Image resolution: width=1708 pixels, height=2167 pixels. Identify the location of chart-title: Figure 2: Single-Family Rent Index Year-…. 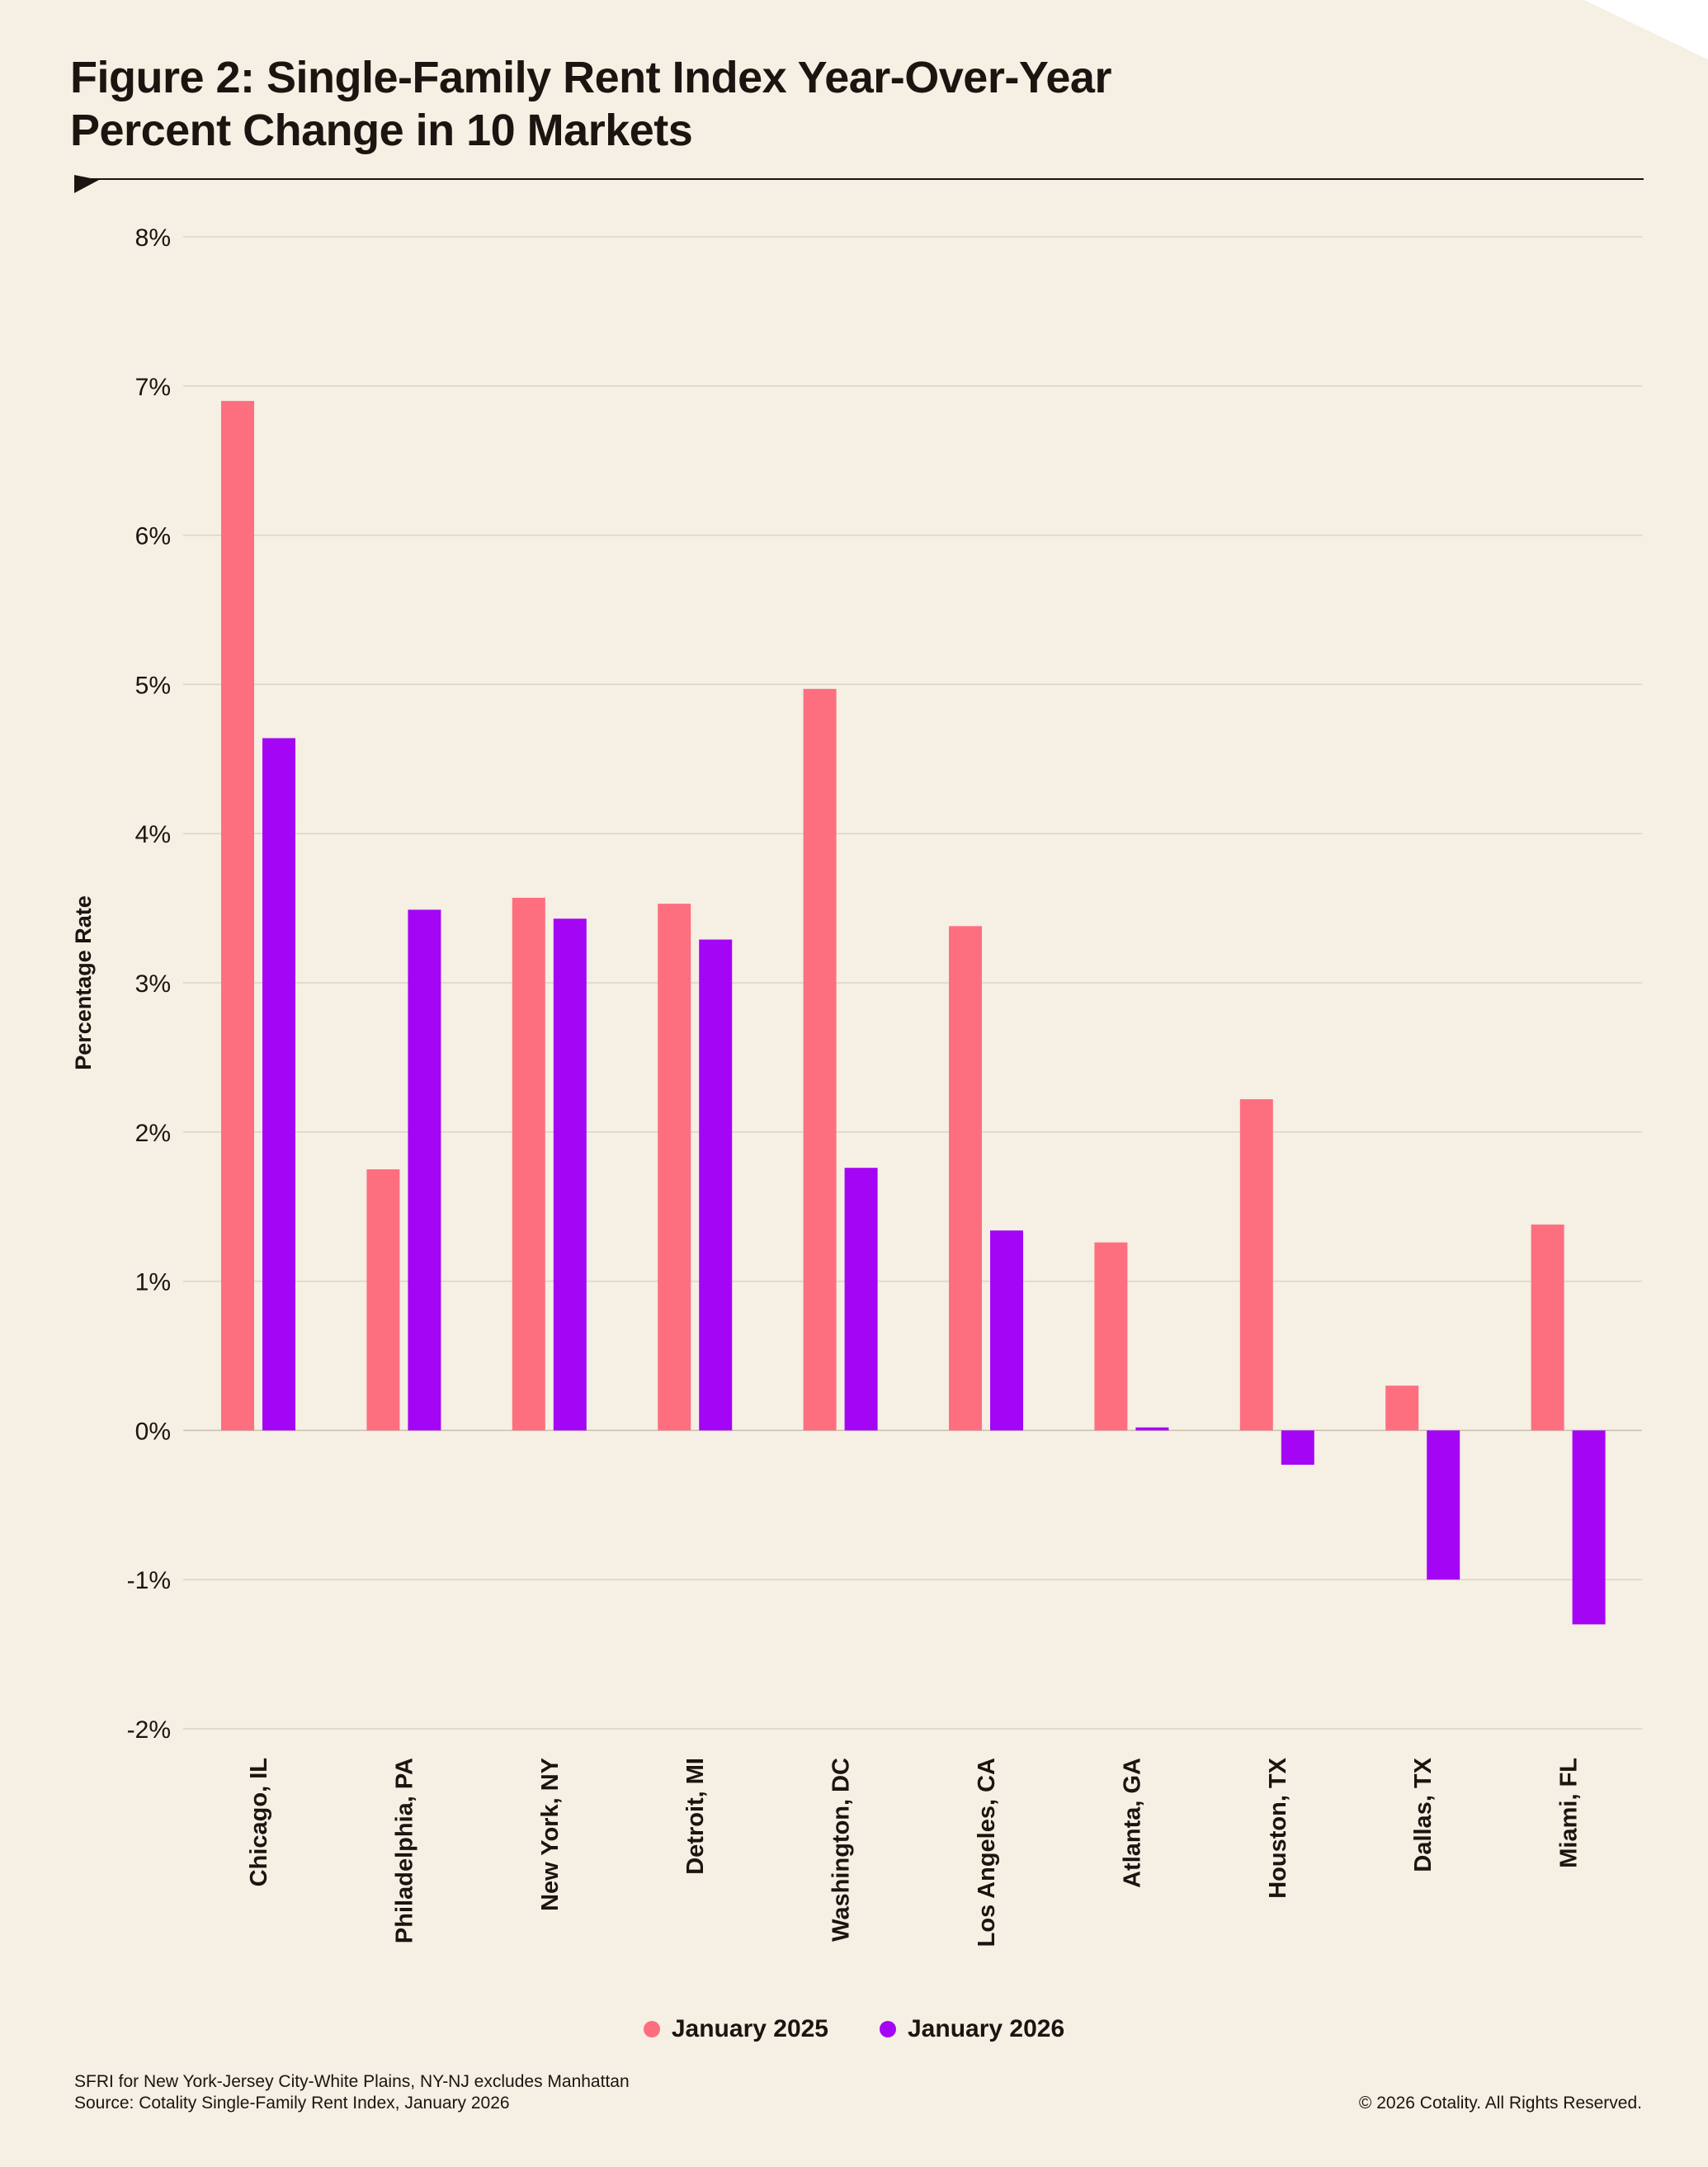
(689, 104).